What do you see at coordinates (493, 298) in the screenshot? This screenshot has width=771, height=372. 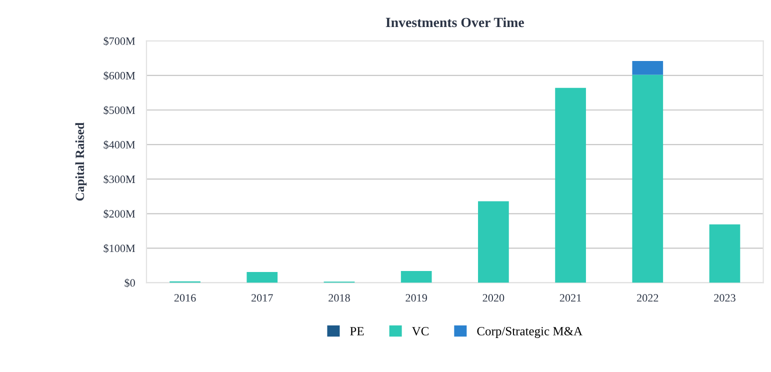 I see `x-tick-label: 2020` at bounding box center [493, 298].